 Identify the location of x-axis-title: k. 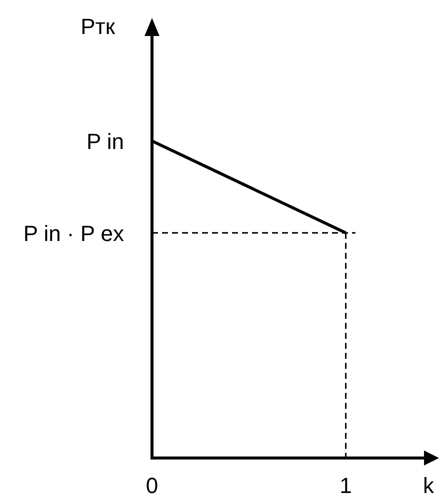
(429, 484).